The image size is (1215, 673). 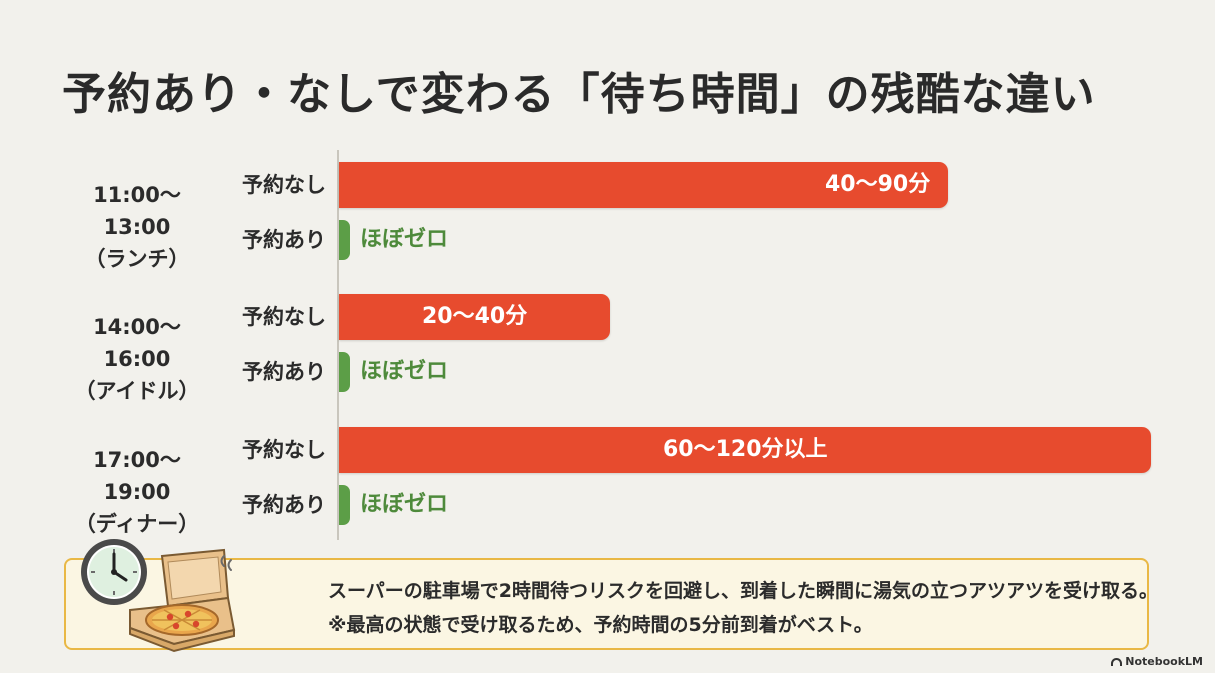 I want to click on chart-axis-line, so click(x=338, y=345).